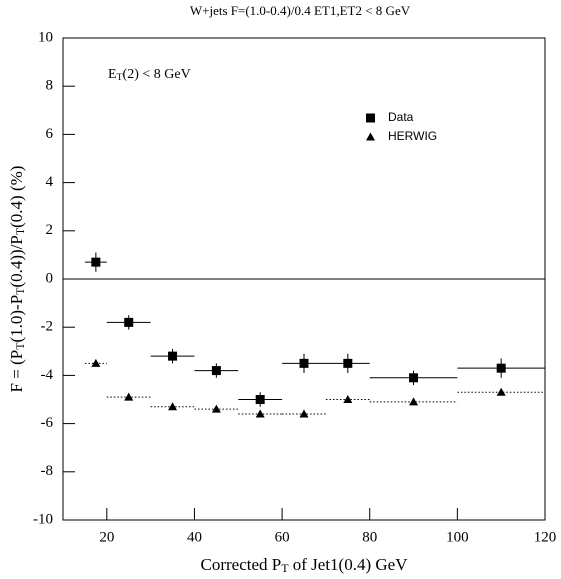 The width and height of the screenshot is (561, 579). Describe the element at coordinates (45, 37) in the screenshot. I see `y-tick-label: 10` at that location.